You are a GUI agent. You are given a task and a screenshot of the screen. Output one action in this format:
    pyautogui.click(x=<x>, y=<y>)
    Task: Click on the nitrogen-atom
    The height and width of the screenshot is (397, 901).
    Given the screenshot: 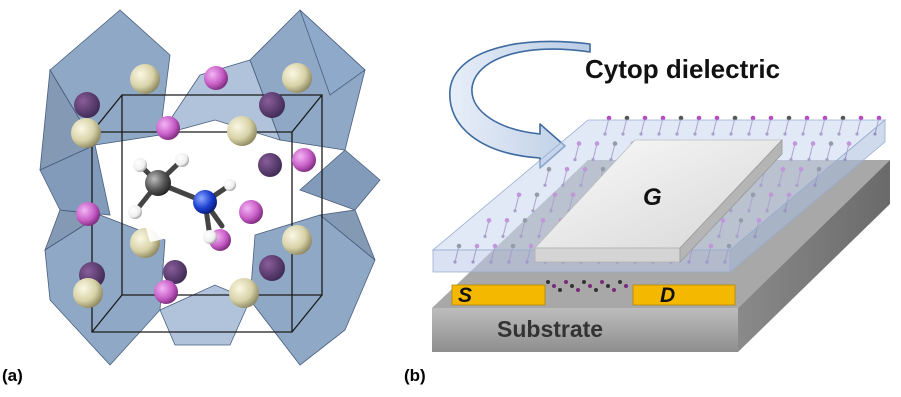 What is the action you would take?
    pyautogui.click(x=205, y=202)
    